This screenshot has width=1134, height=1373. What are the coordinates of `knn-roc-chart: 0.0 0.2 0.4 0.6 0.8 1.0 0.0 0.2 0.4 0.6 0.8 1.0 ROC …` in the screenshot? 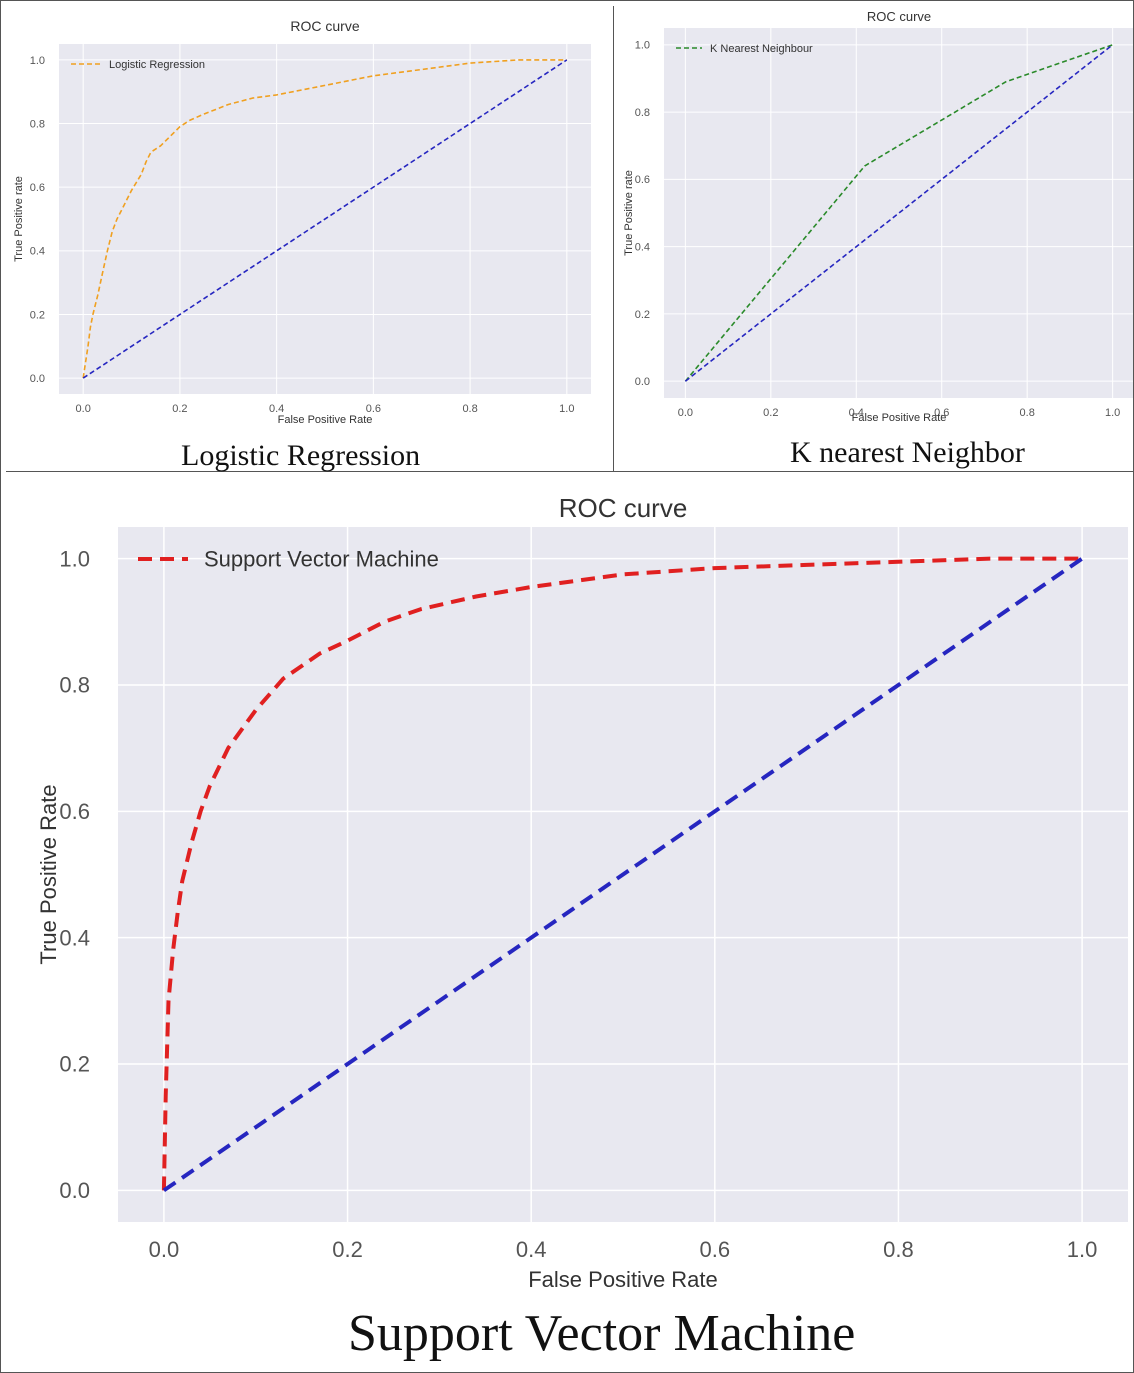 It's located at (878, 216).